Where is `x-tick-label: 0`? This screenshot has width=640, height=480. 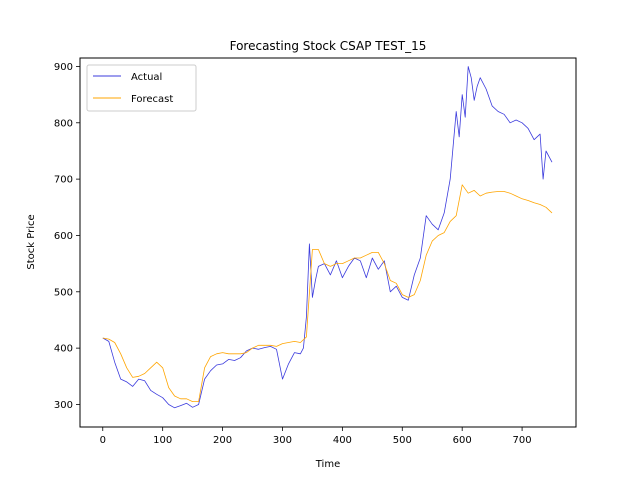 x-tick-label: 0 is located at coordinates (103, 440).